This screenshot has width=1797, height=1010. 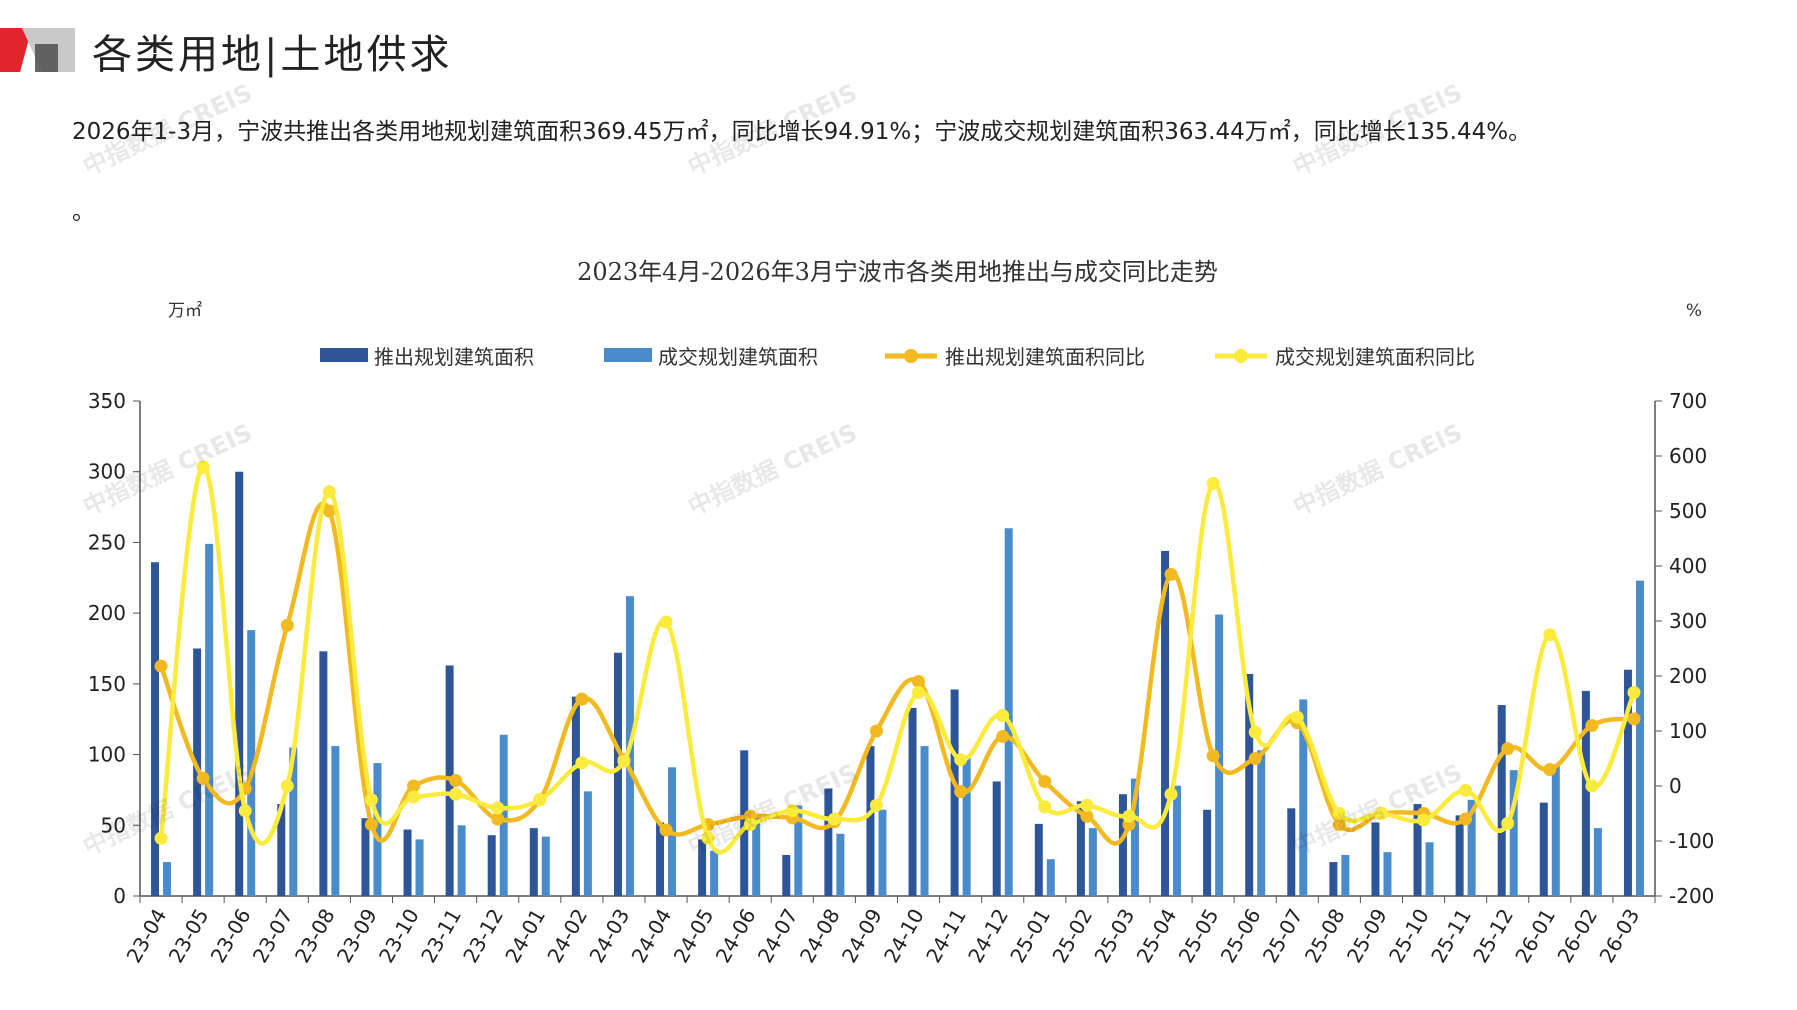 I want to click on right-tick-label: 500, so click(x=1688, y=511).